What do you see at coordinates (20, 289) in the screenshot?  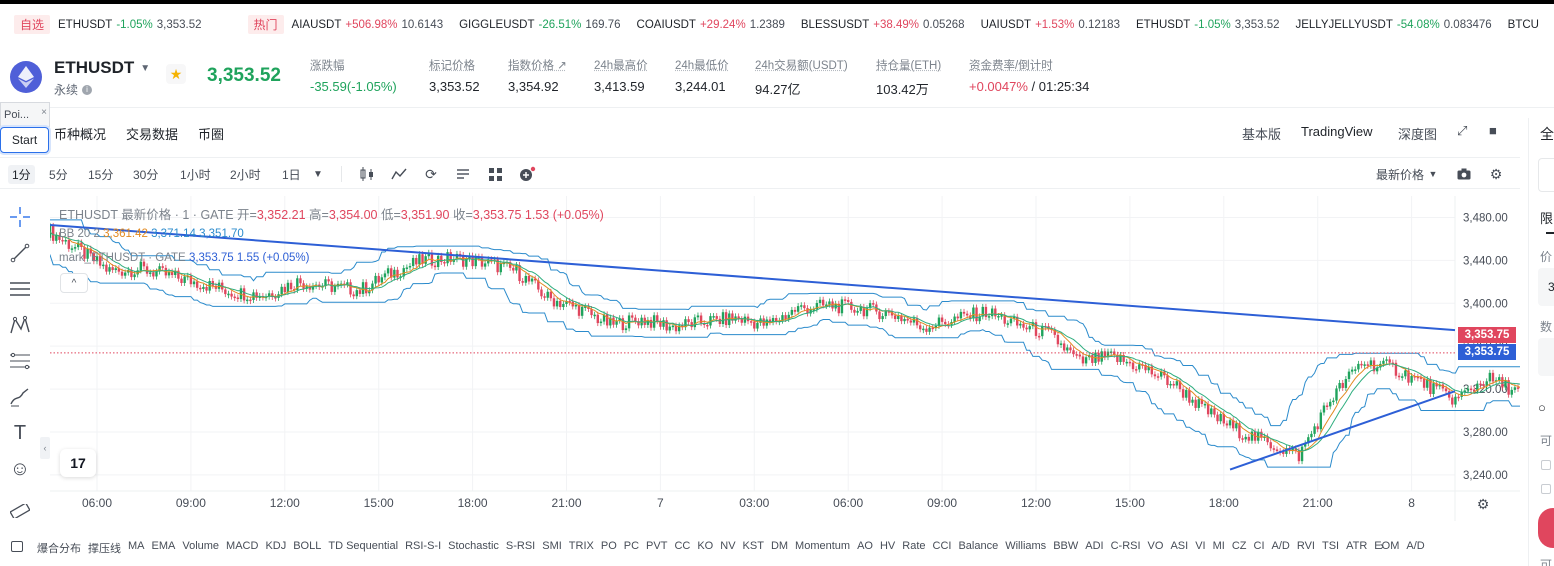 I see `horizontal-lines-tool-icon` at bounding box center [20, 289].